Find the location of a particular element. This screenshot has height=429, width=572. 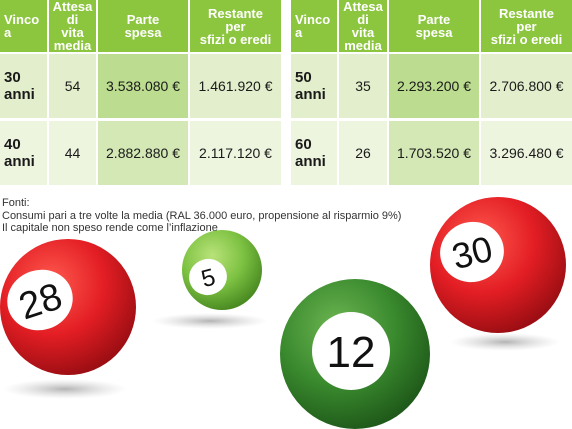

spent-cell: 1.703.520 € is located at coordinates (434, 153).